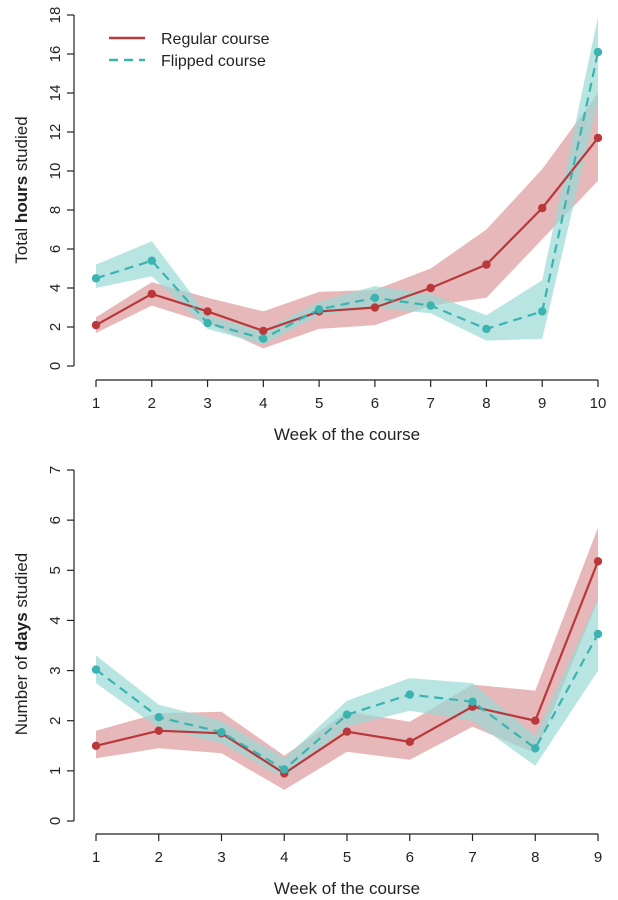  I want to click on days-y-axis: 0 1 2 3 4 5 6 7, so click(61, 645).